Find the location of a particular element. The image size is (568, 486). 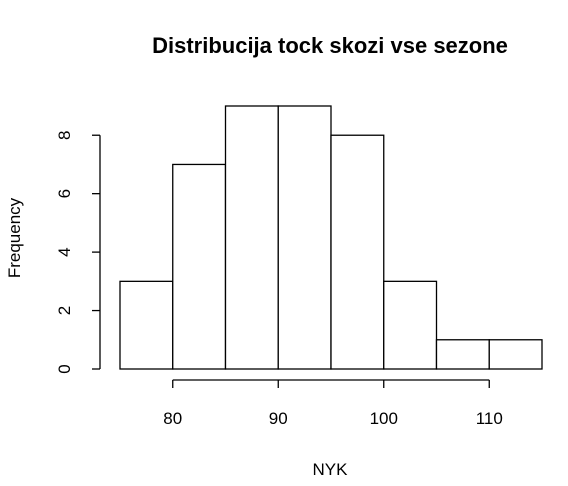

x-tick-label-90: 90 is located at coordinates (278, 418).